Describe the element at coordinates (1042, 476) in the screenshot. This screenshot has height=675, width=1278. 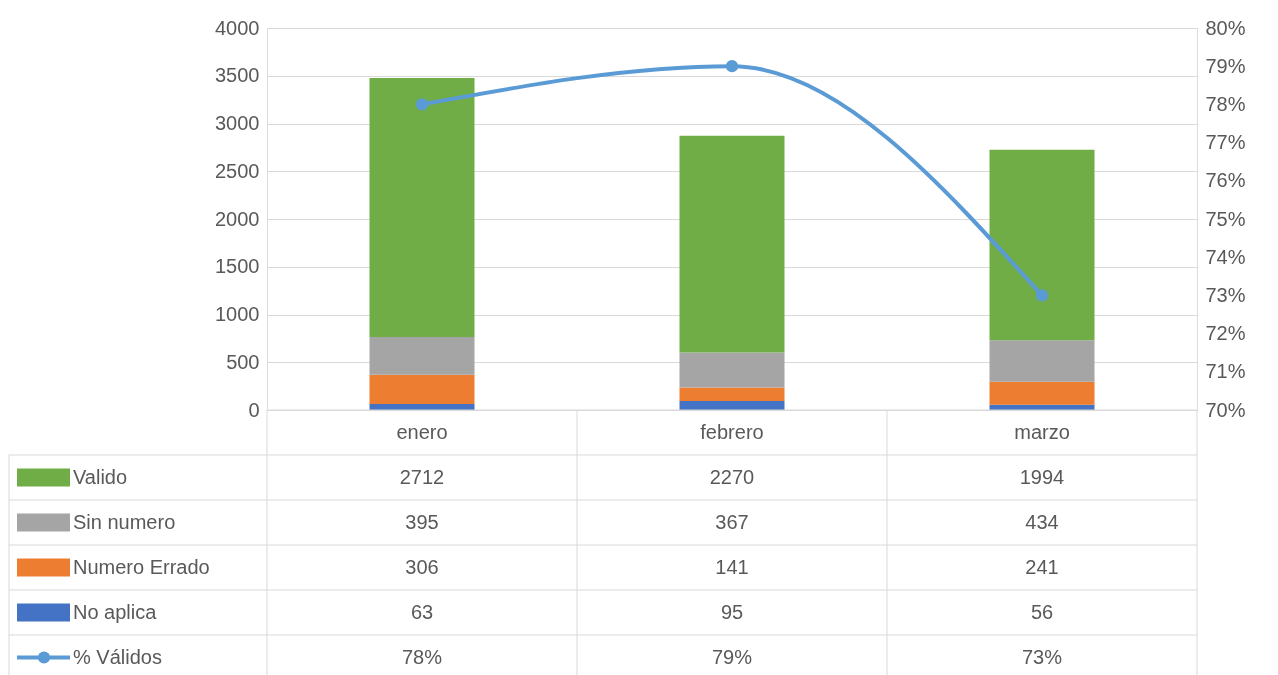
I see `data-label: 1994` at that location.